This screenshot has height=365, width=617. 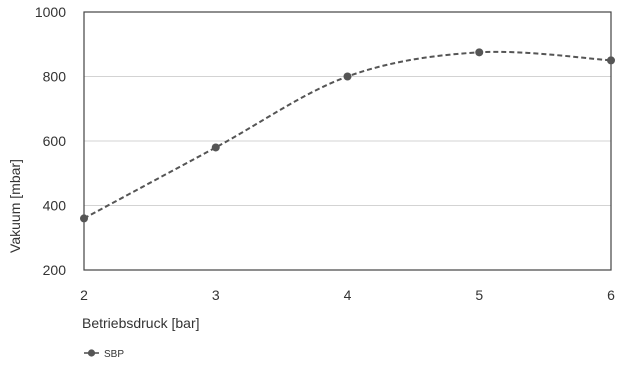 I want to click on y-tick-label: 400, so click(x=55, y=206).